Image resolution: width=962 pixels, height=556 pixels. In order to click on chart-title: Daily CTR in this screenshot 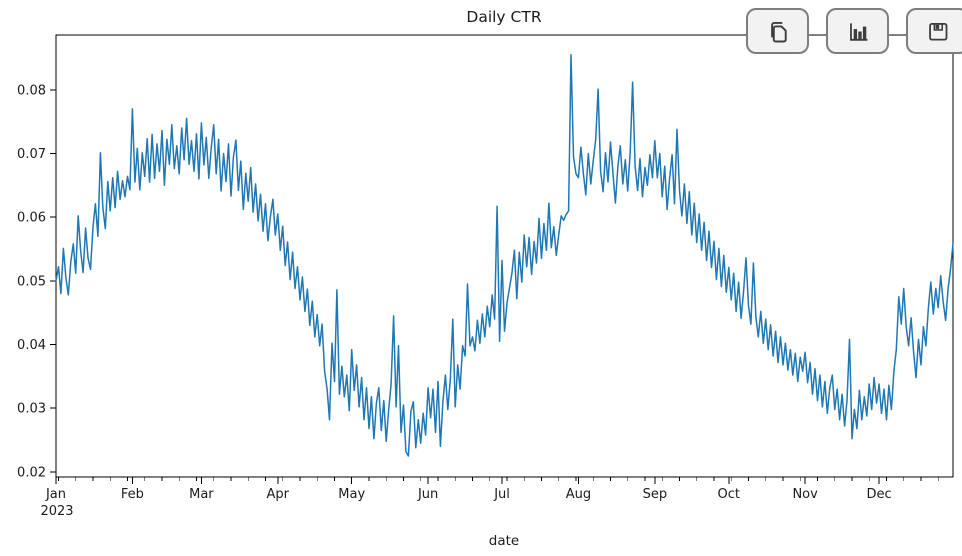, I will do `click(503, 17)`.